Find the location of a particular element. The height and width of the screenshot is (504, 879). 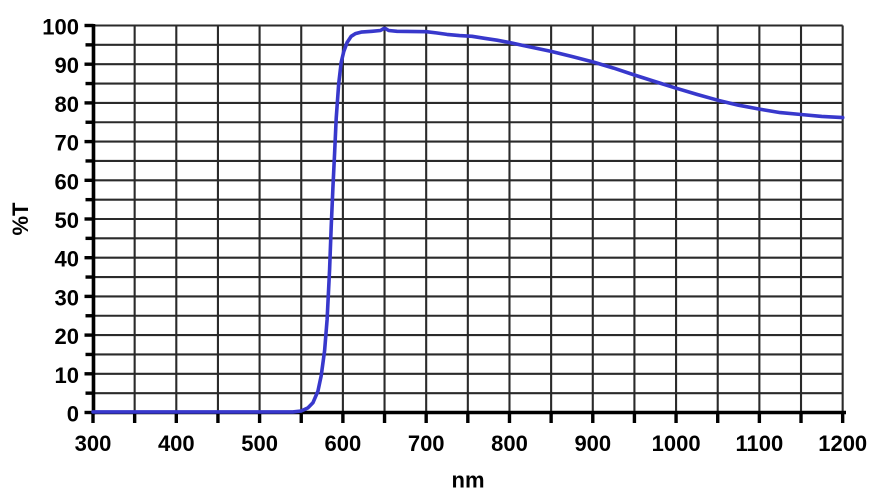

svg-text: 40 is located at coordinates (67, 259).